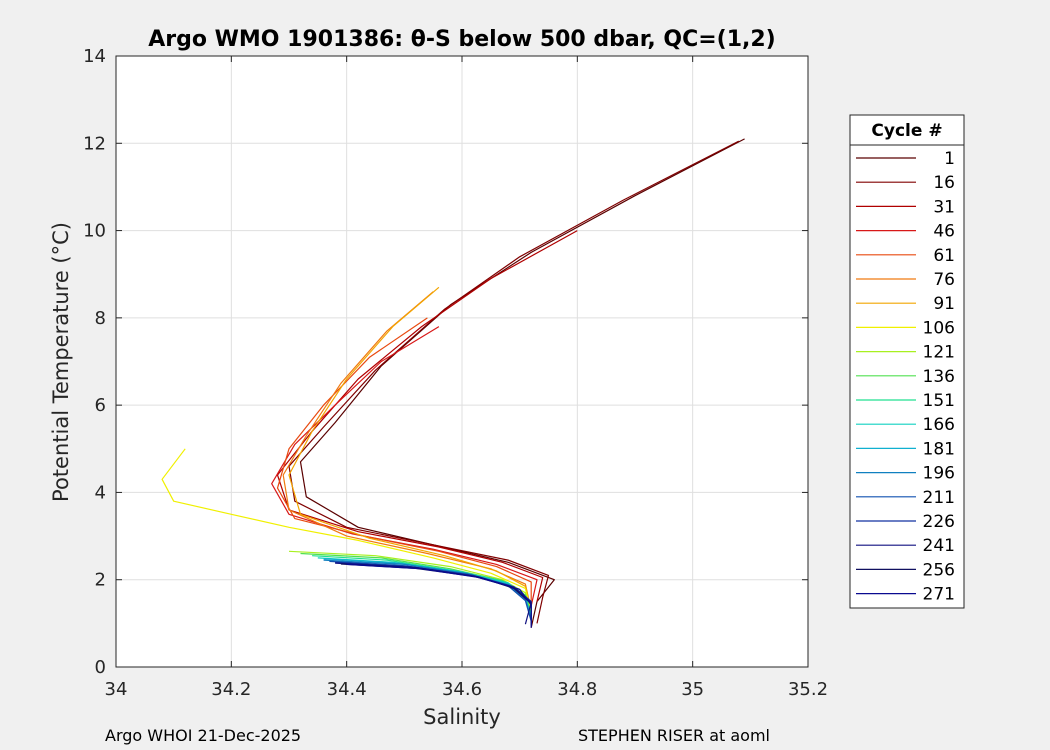  What do you see at coordinates (906, 131) in the screenshot?
I see `legend-title: Cycle #` at bounding box center [906, 131].